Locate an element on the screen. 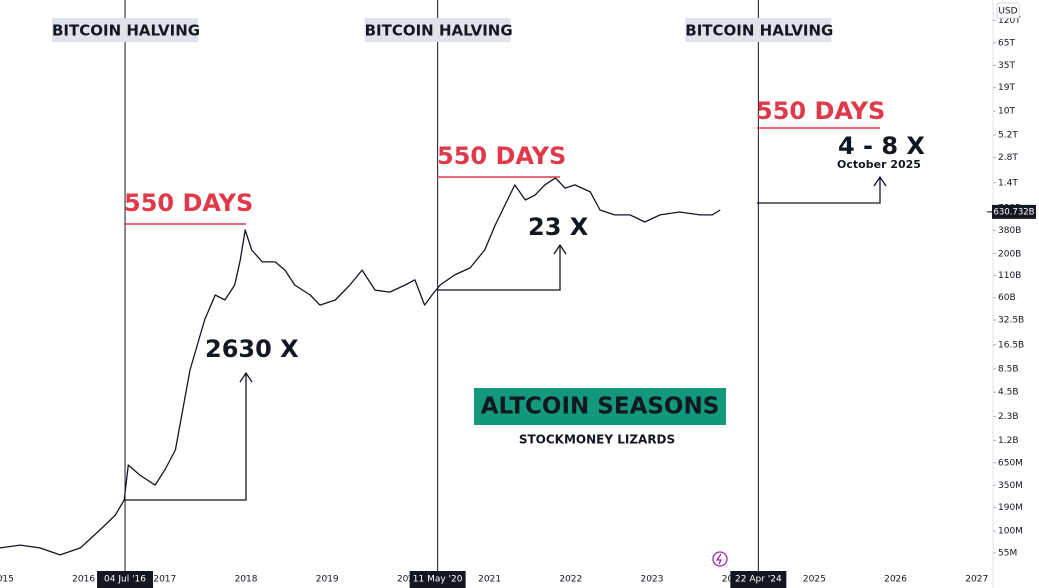 This screenshot has height=588, width=1039. y-tick-label: 350M is located at coordinates (1010, 486).